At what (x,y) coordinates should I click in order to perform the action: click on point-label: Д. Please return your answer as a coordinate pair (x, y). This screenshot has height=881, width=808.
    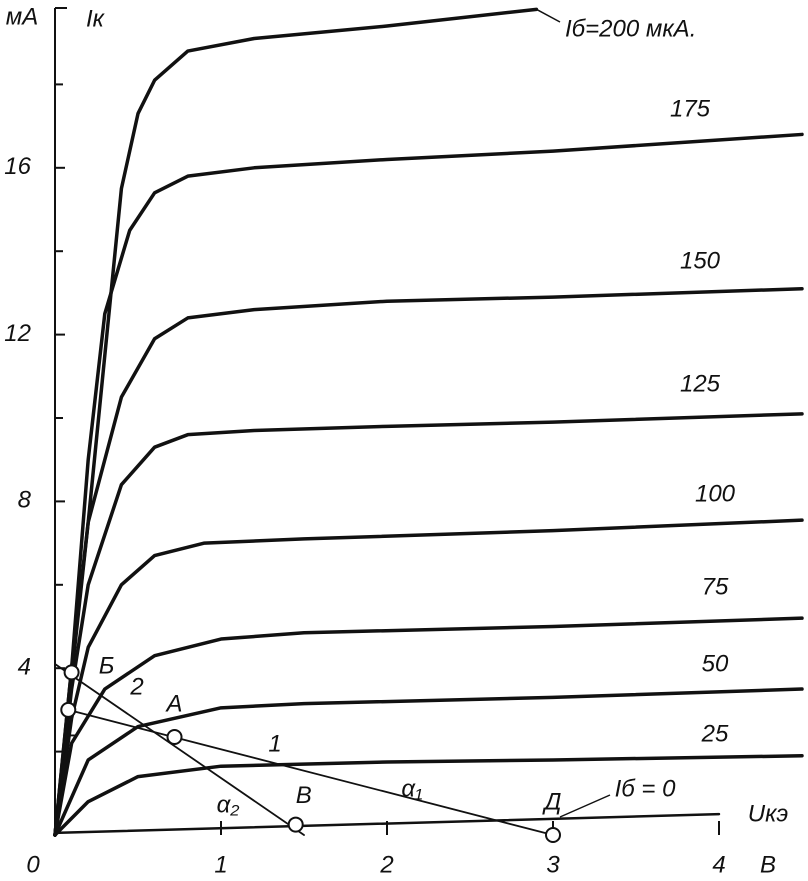
    Looking at the image, I should click on (552, 801).